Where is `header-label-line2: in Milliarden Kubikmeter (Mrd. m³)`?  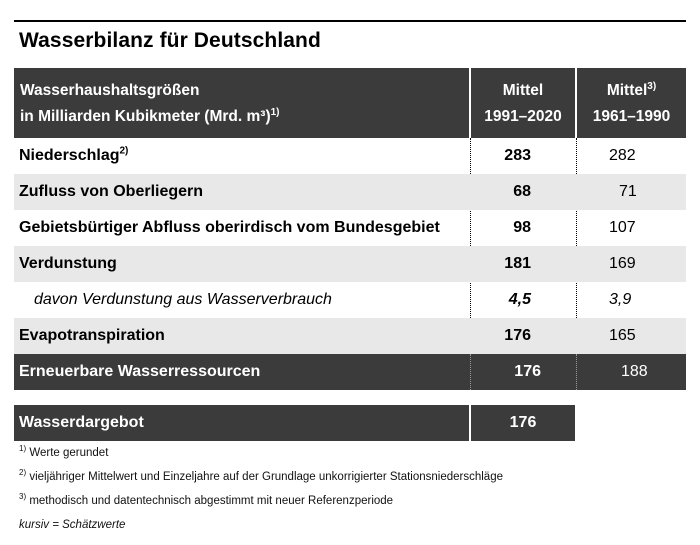 header-label-line2: in Milliarden Kubikmeter (Mrd. m³) is located at coordinates (145, 116).